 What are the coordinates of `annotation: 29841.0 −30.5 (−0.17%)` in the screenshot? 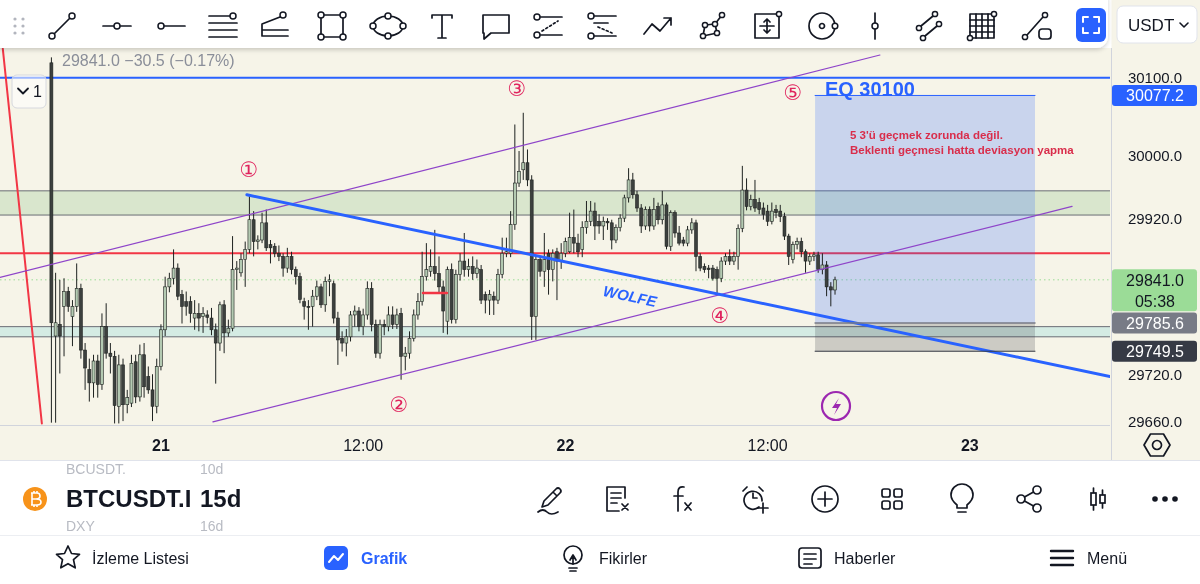 It's located at (148, 60).